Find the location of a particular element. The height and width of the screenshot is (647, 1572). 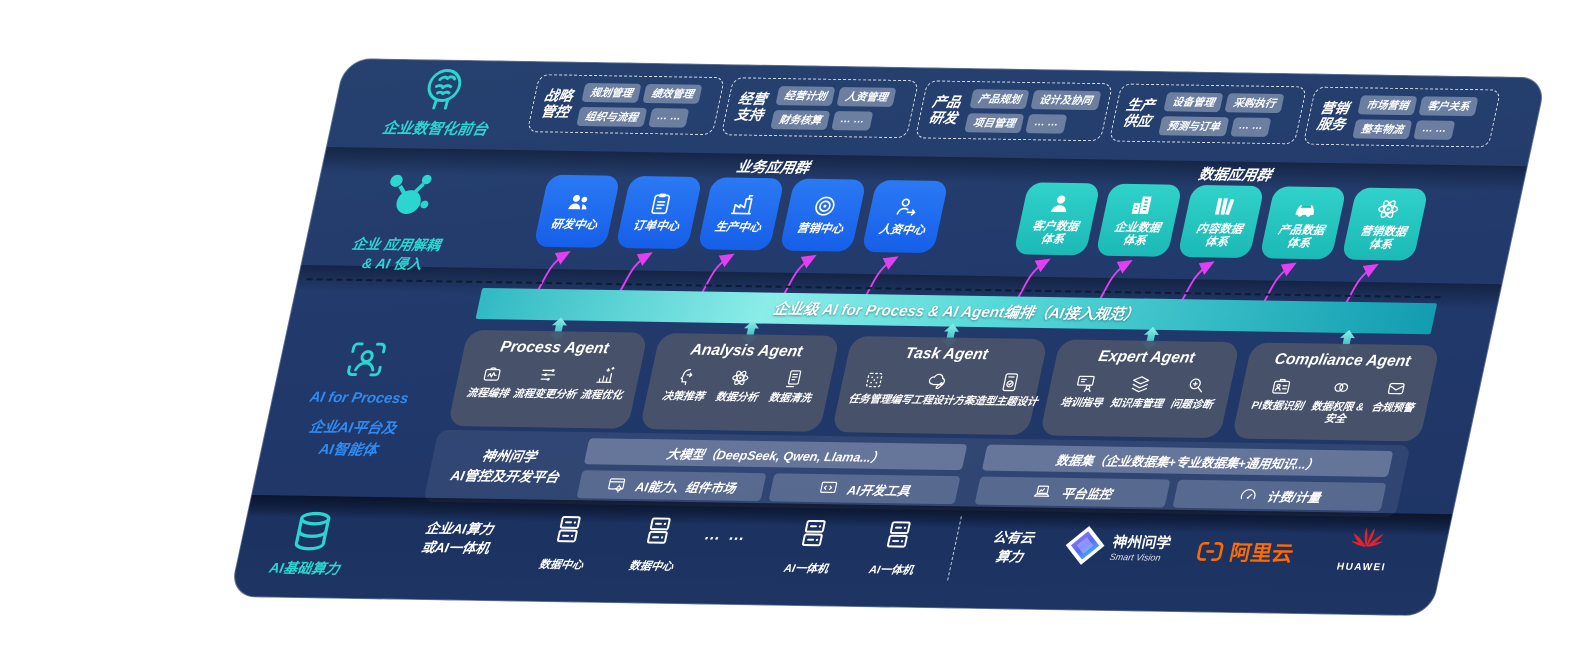

monitor-bar: 平台监控 is located at coordinates (1072, 492).